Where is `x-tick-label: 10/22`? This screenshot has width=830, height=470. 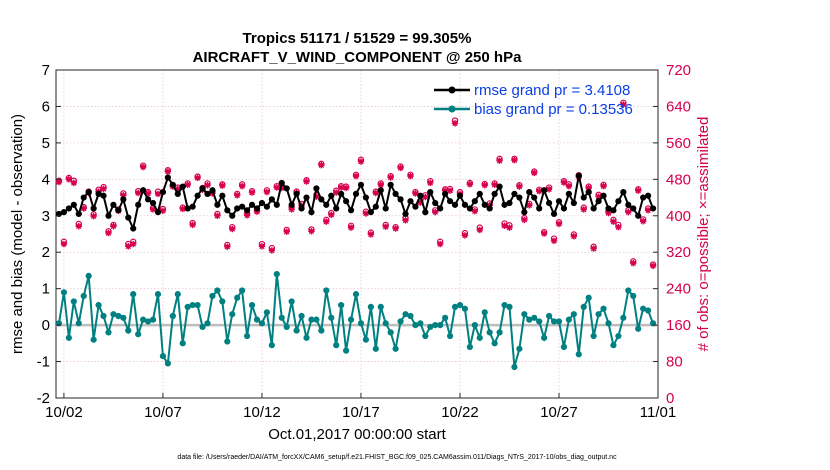
x-tick-label: 10/22 is located at coordinates (460, 412).